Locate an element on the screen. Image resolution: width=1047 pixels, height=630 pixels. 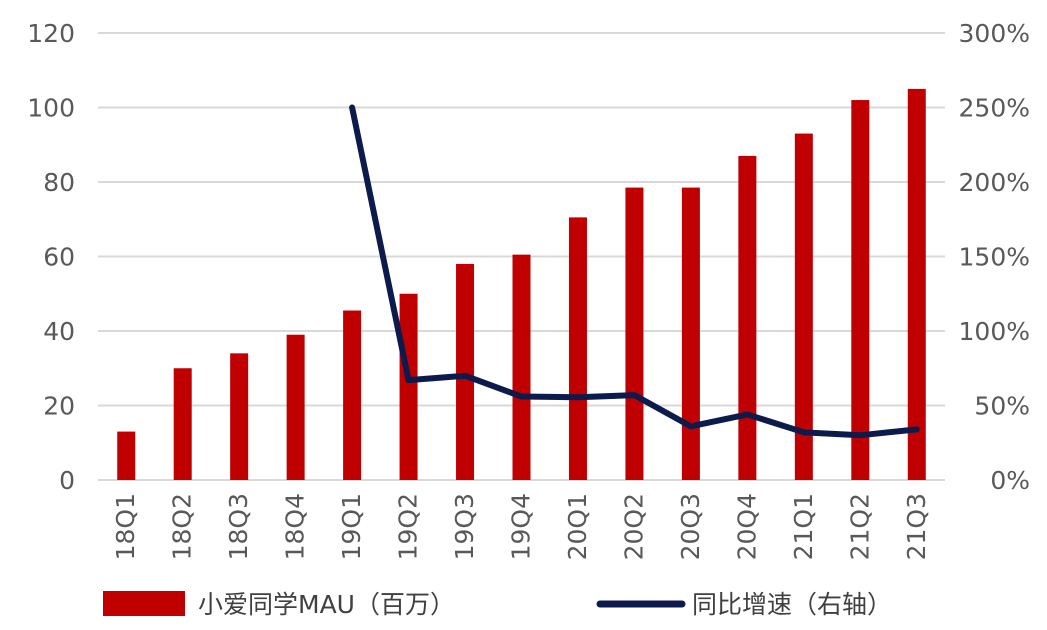
left-tick-label: 80 is located at coordinates (59, 182).